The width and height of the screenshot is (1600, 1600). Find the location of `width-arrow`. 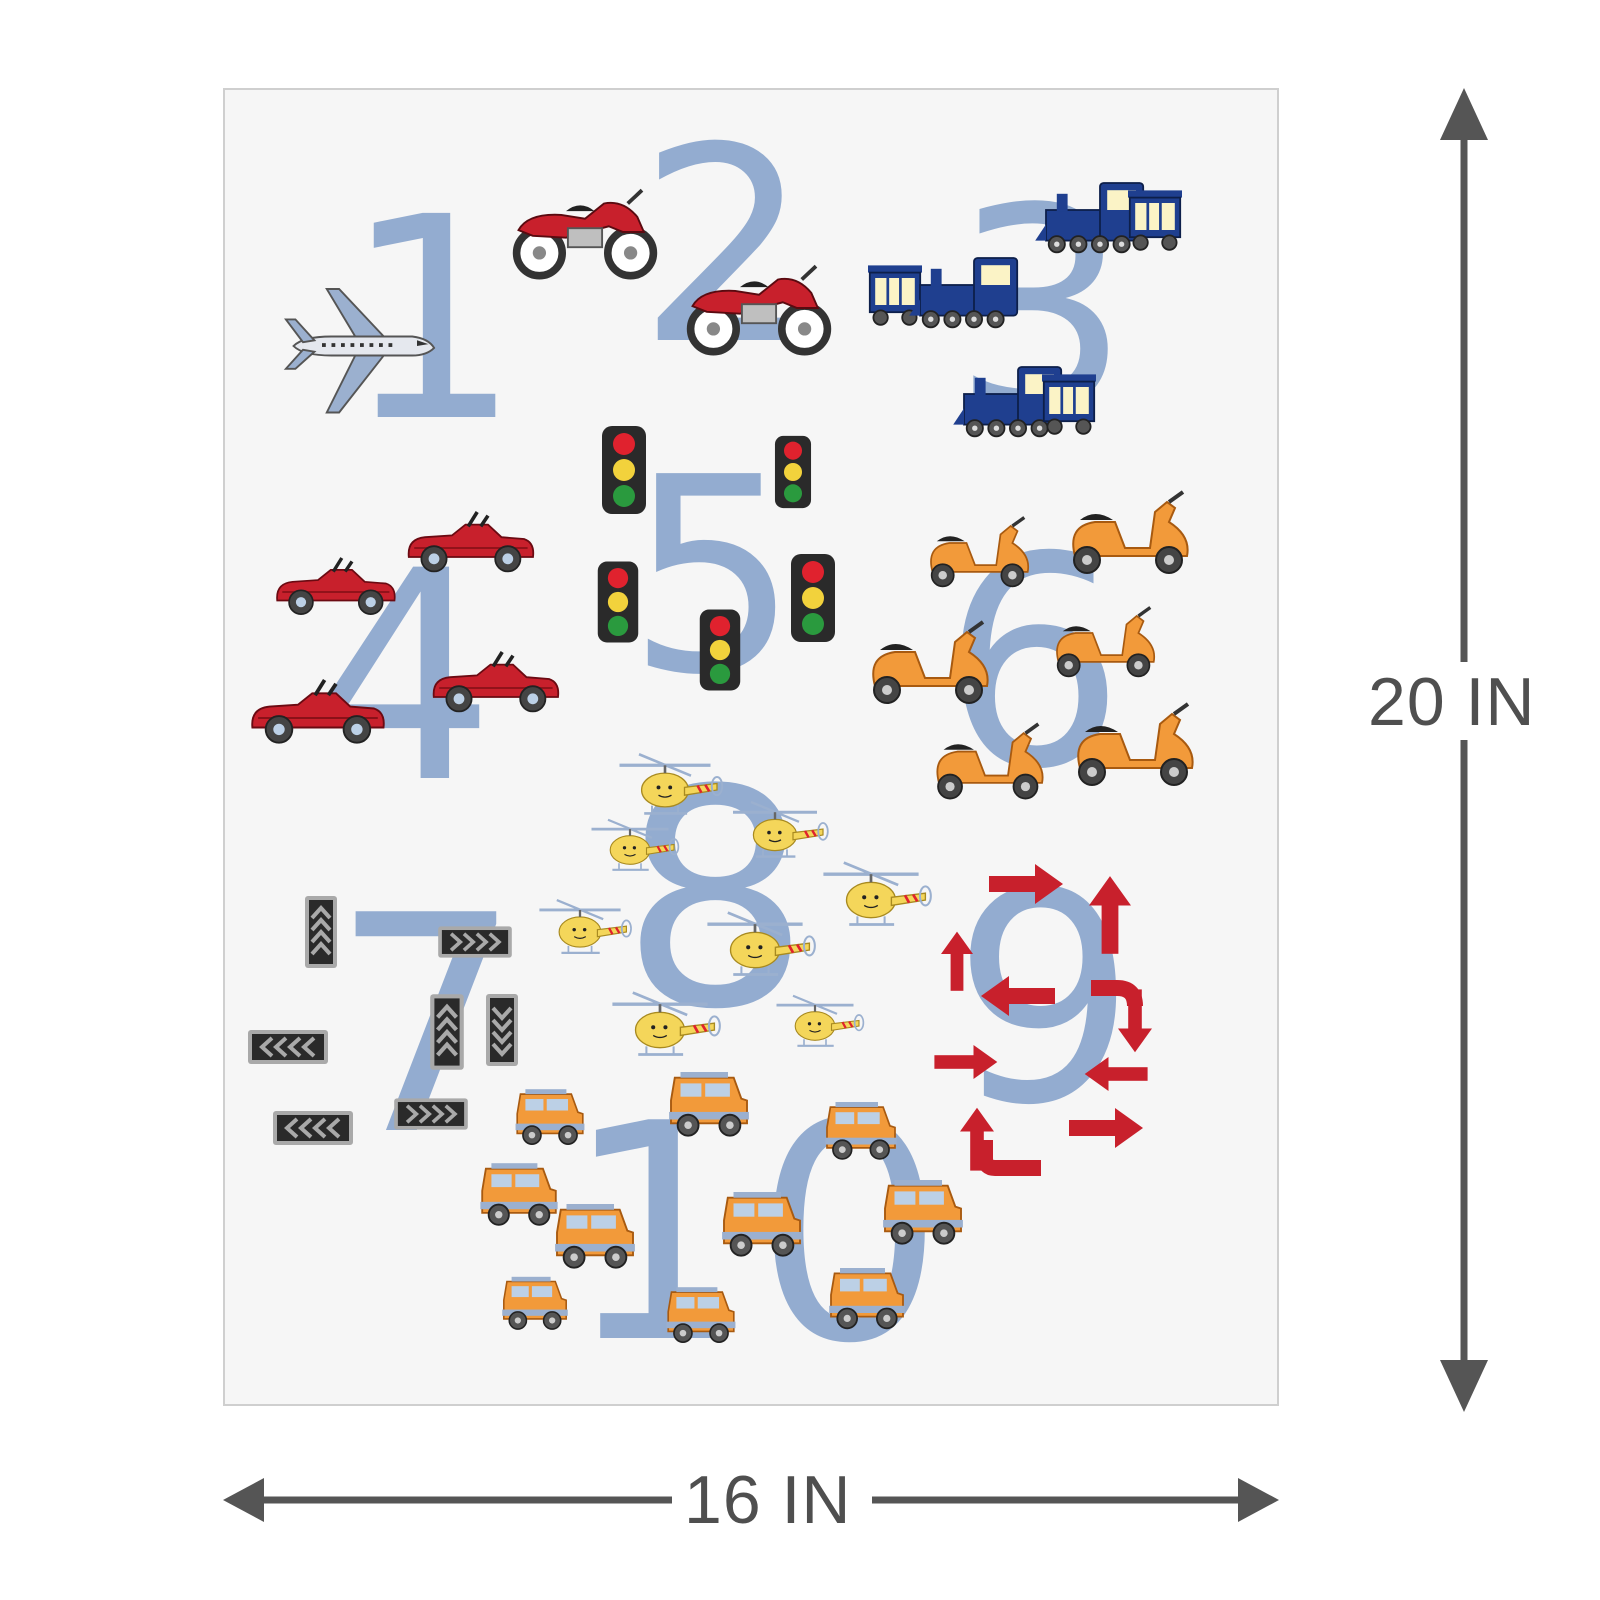

width-arrow is located at coordinates (751, 1500).